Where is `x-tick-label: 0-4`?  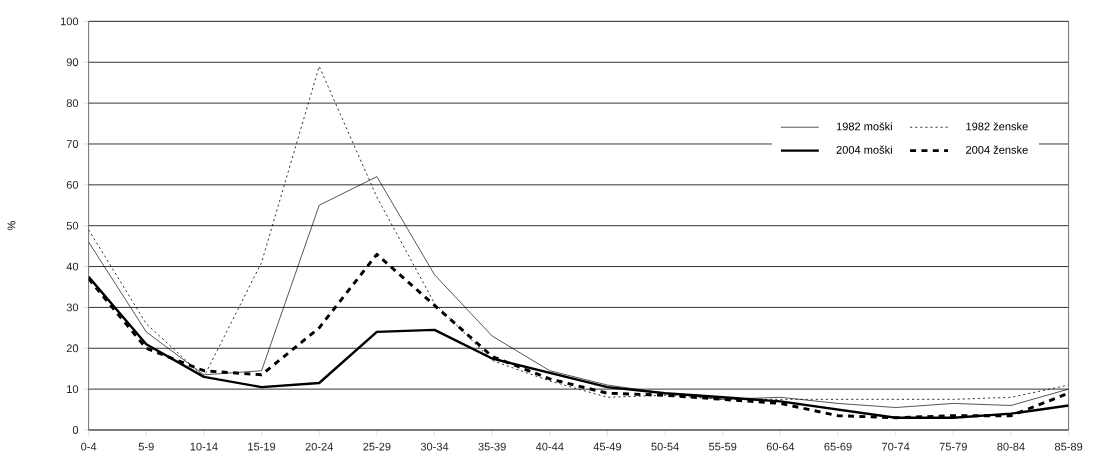 x-tick-label: 0-4 is located at coordinates (89, 446).